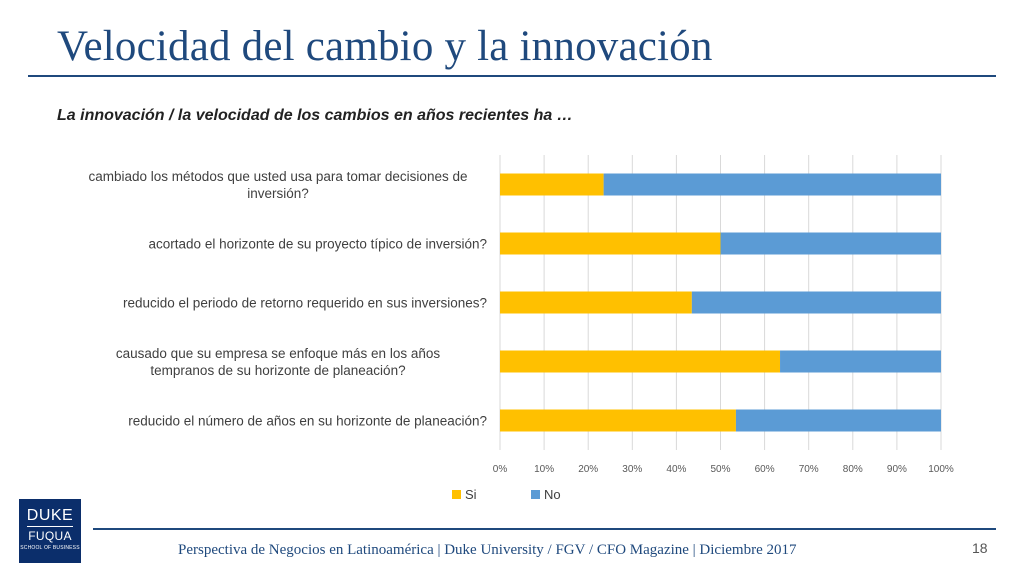 The image size is (1024, 576). I want to click on legend-swatch-si, so click(456, 494).